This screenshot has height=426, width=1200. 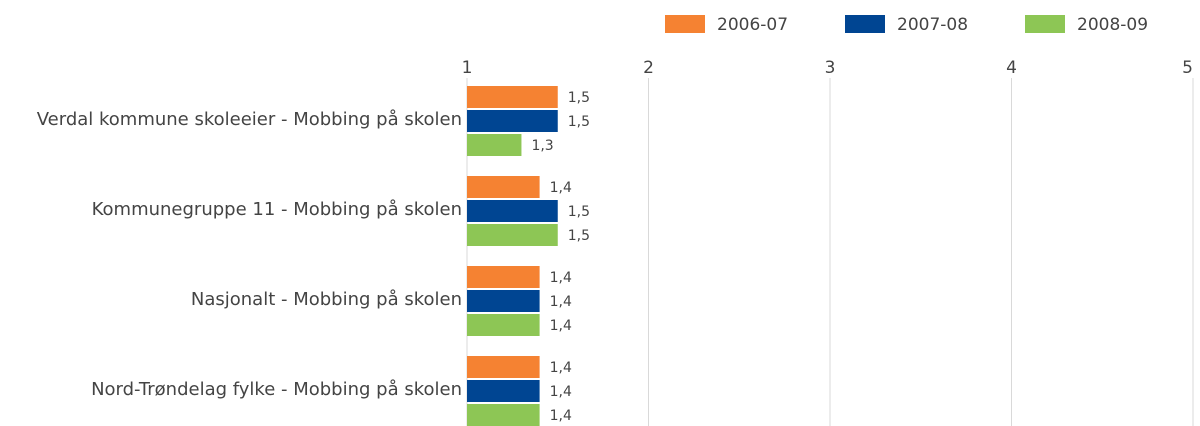 What do you see at coordinates (276, 209) in the screenshot?
I see `category-label: Kommunegruppe 11 - Mobbing på skolen` at bounding box center [276, 209].